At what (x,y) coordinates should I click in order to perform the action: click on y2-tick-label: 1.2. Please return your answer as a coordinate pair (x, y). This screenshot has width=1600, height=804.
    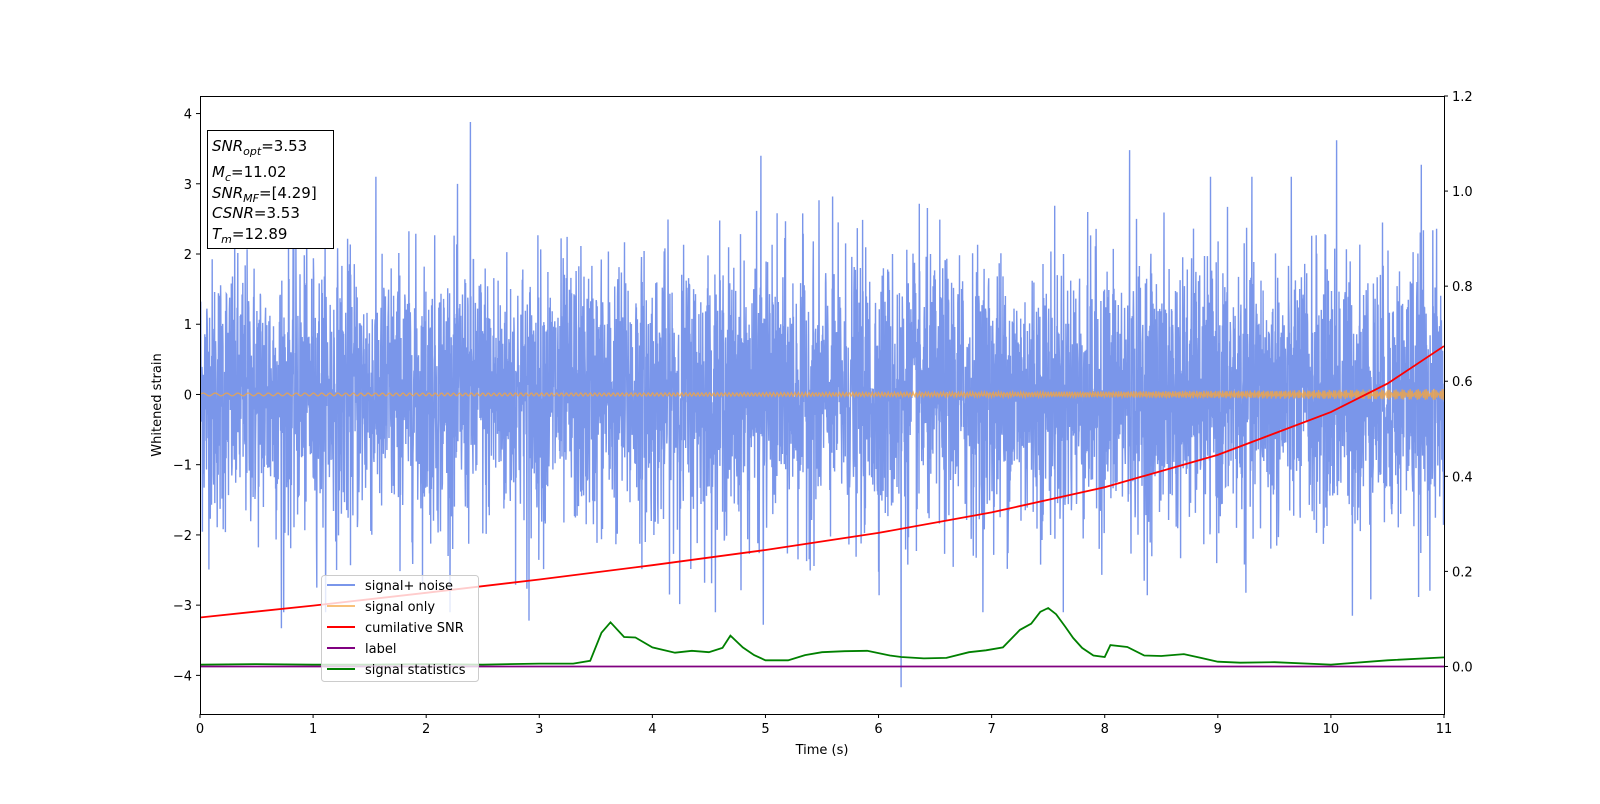
    Looking at the image, I should click on (1462, 97).